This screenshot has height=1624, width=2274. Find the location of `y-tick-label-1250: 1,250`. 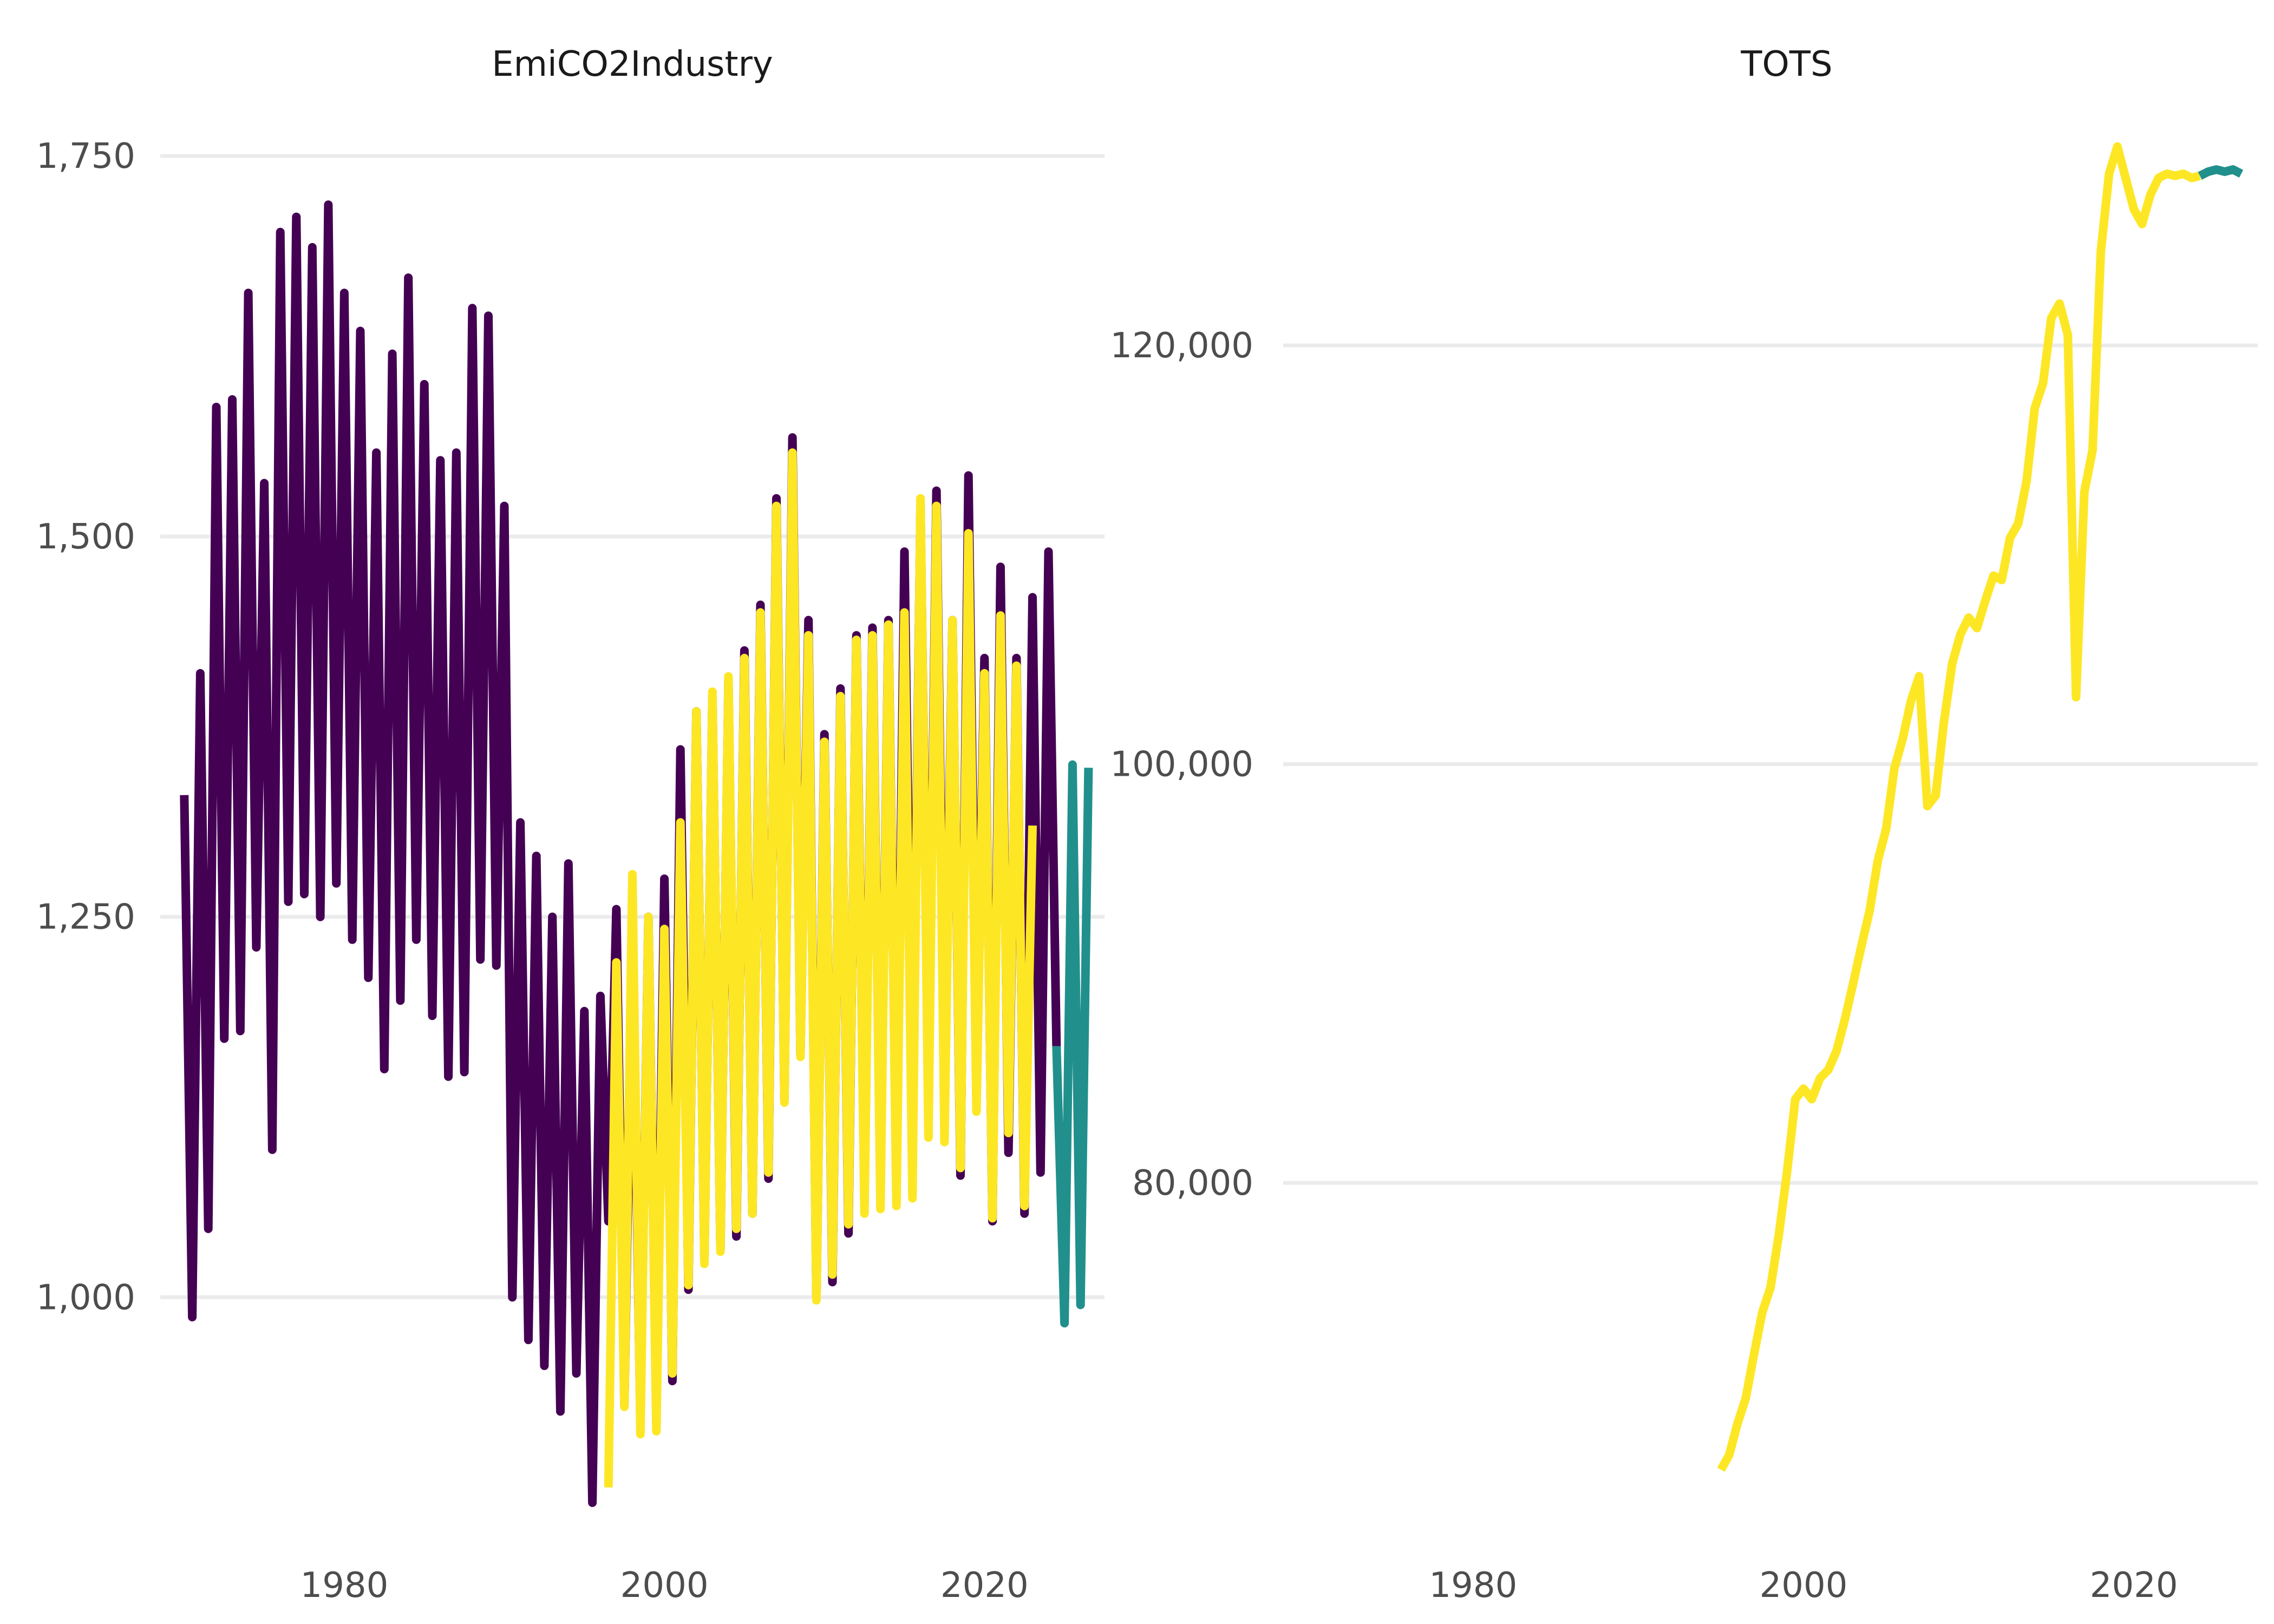

y-tick-label-1250: 1,250 is located at coordinates (86, 918).